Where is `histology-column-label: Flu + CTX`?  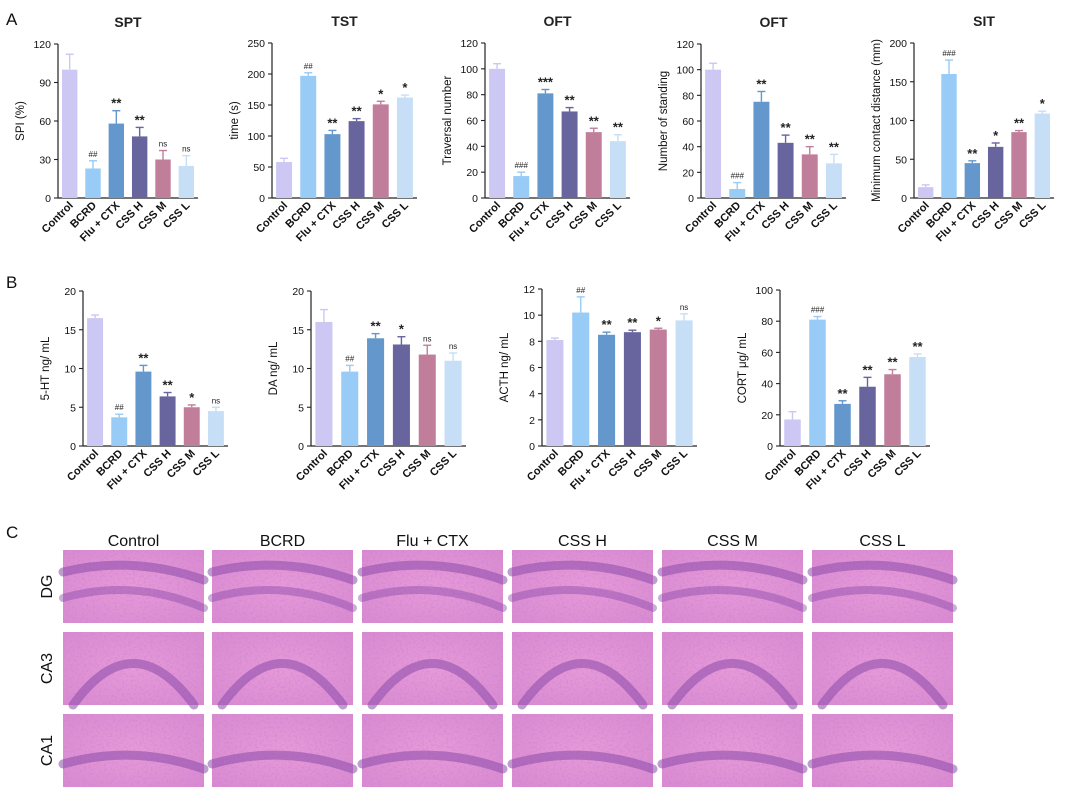 histology-column-label: Flu + CTX is located at coordinates (432, 541).